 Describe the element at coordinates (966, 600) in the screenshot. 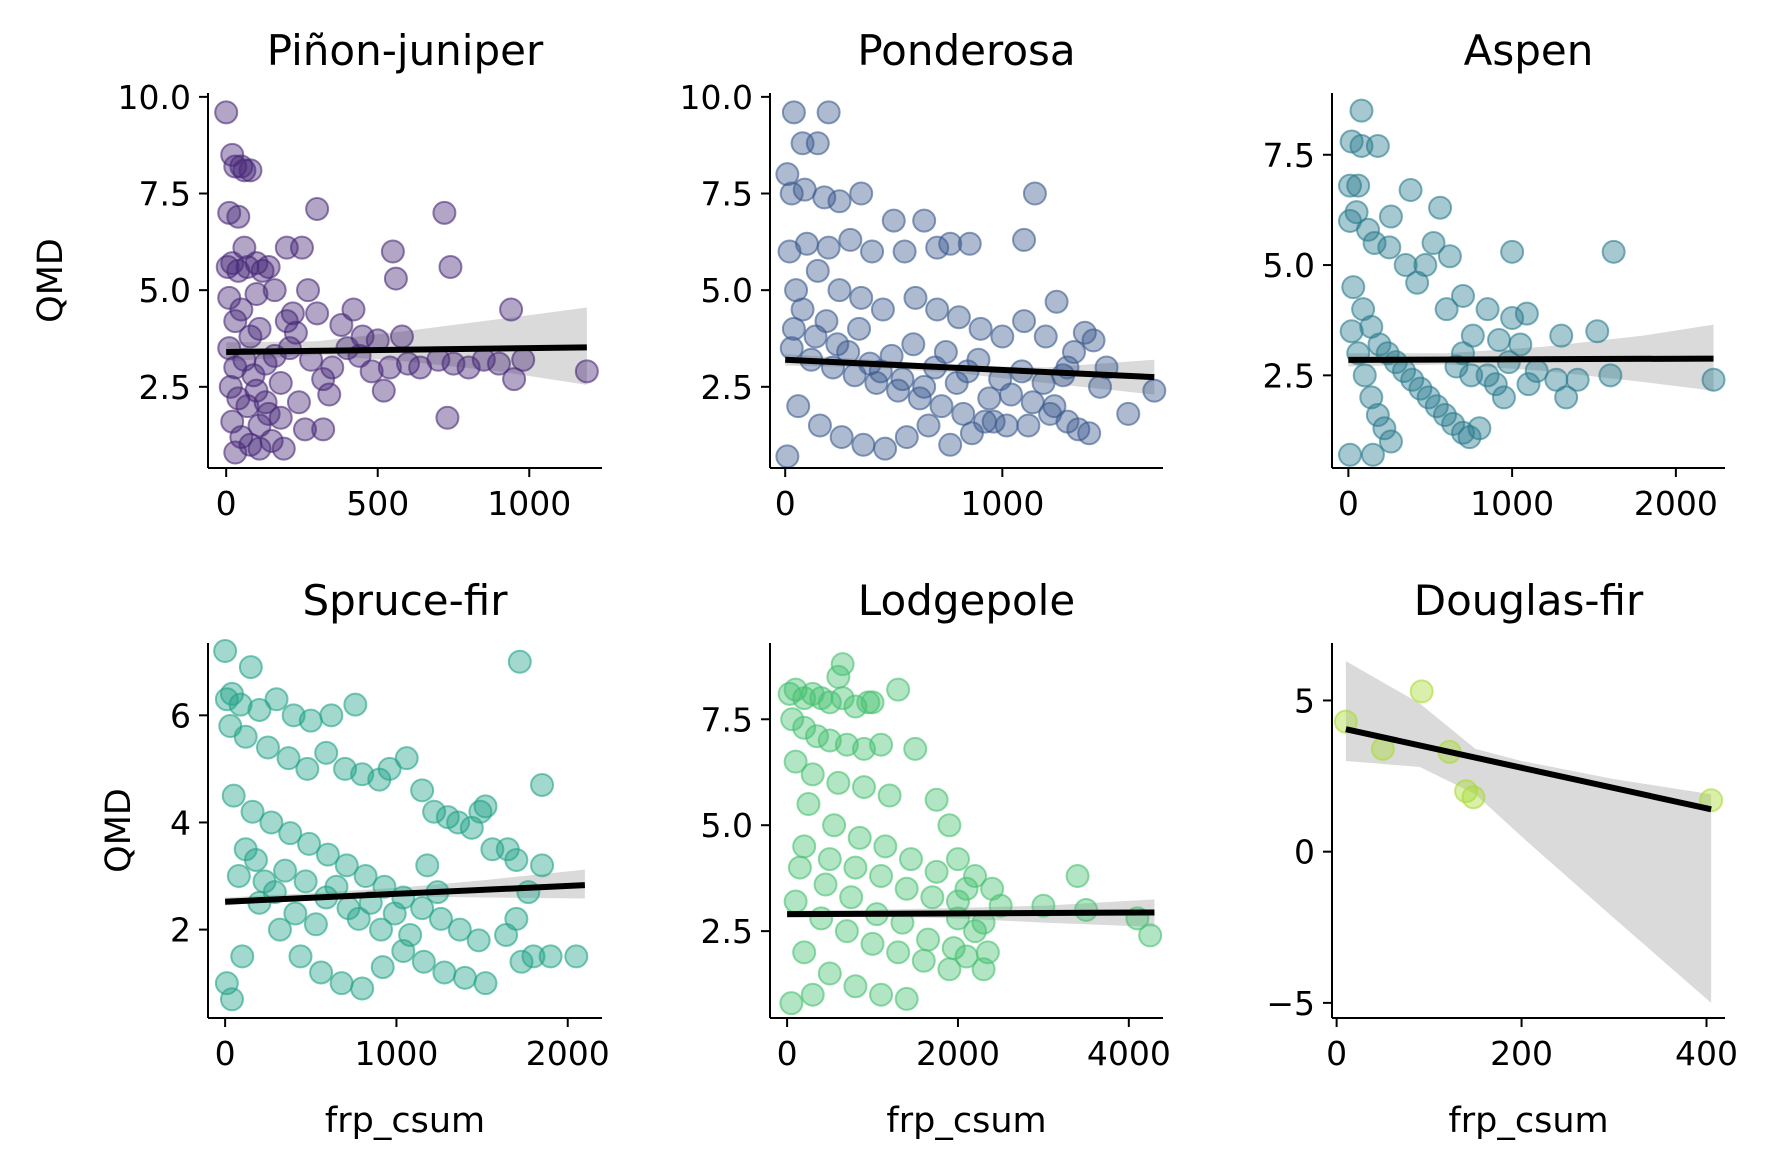

I see `subplot-title: Lodgepole` at that location.